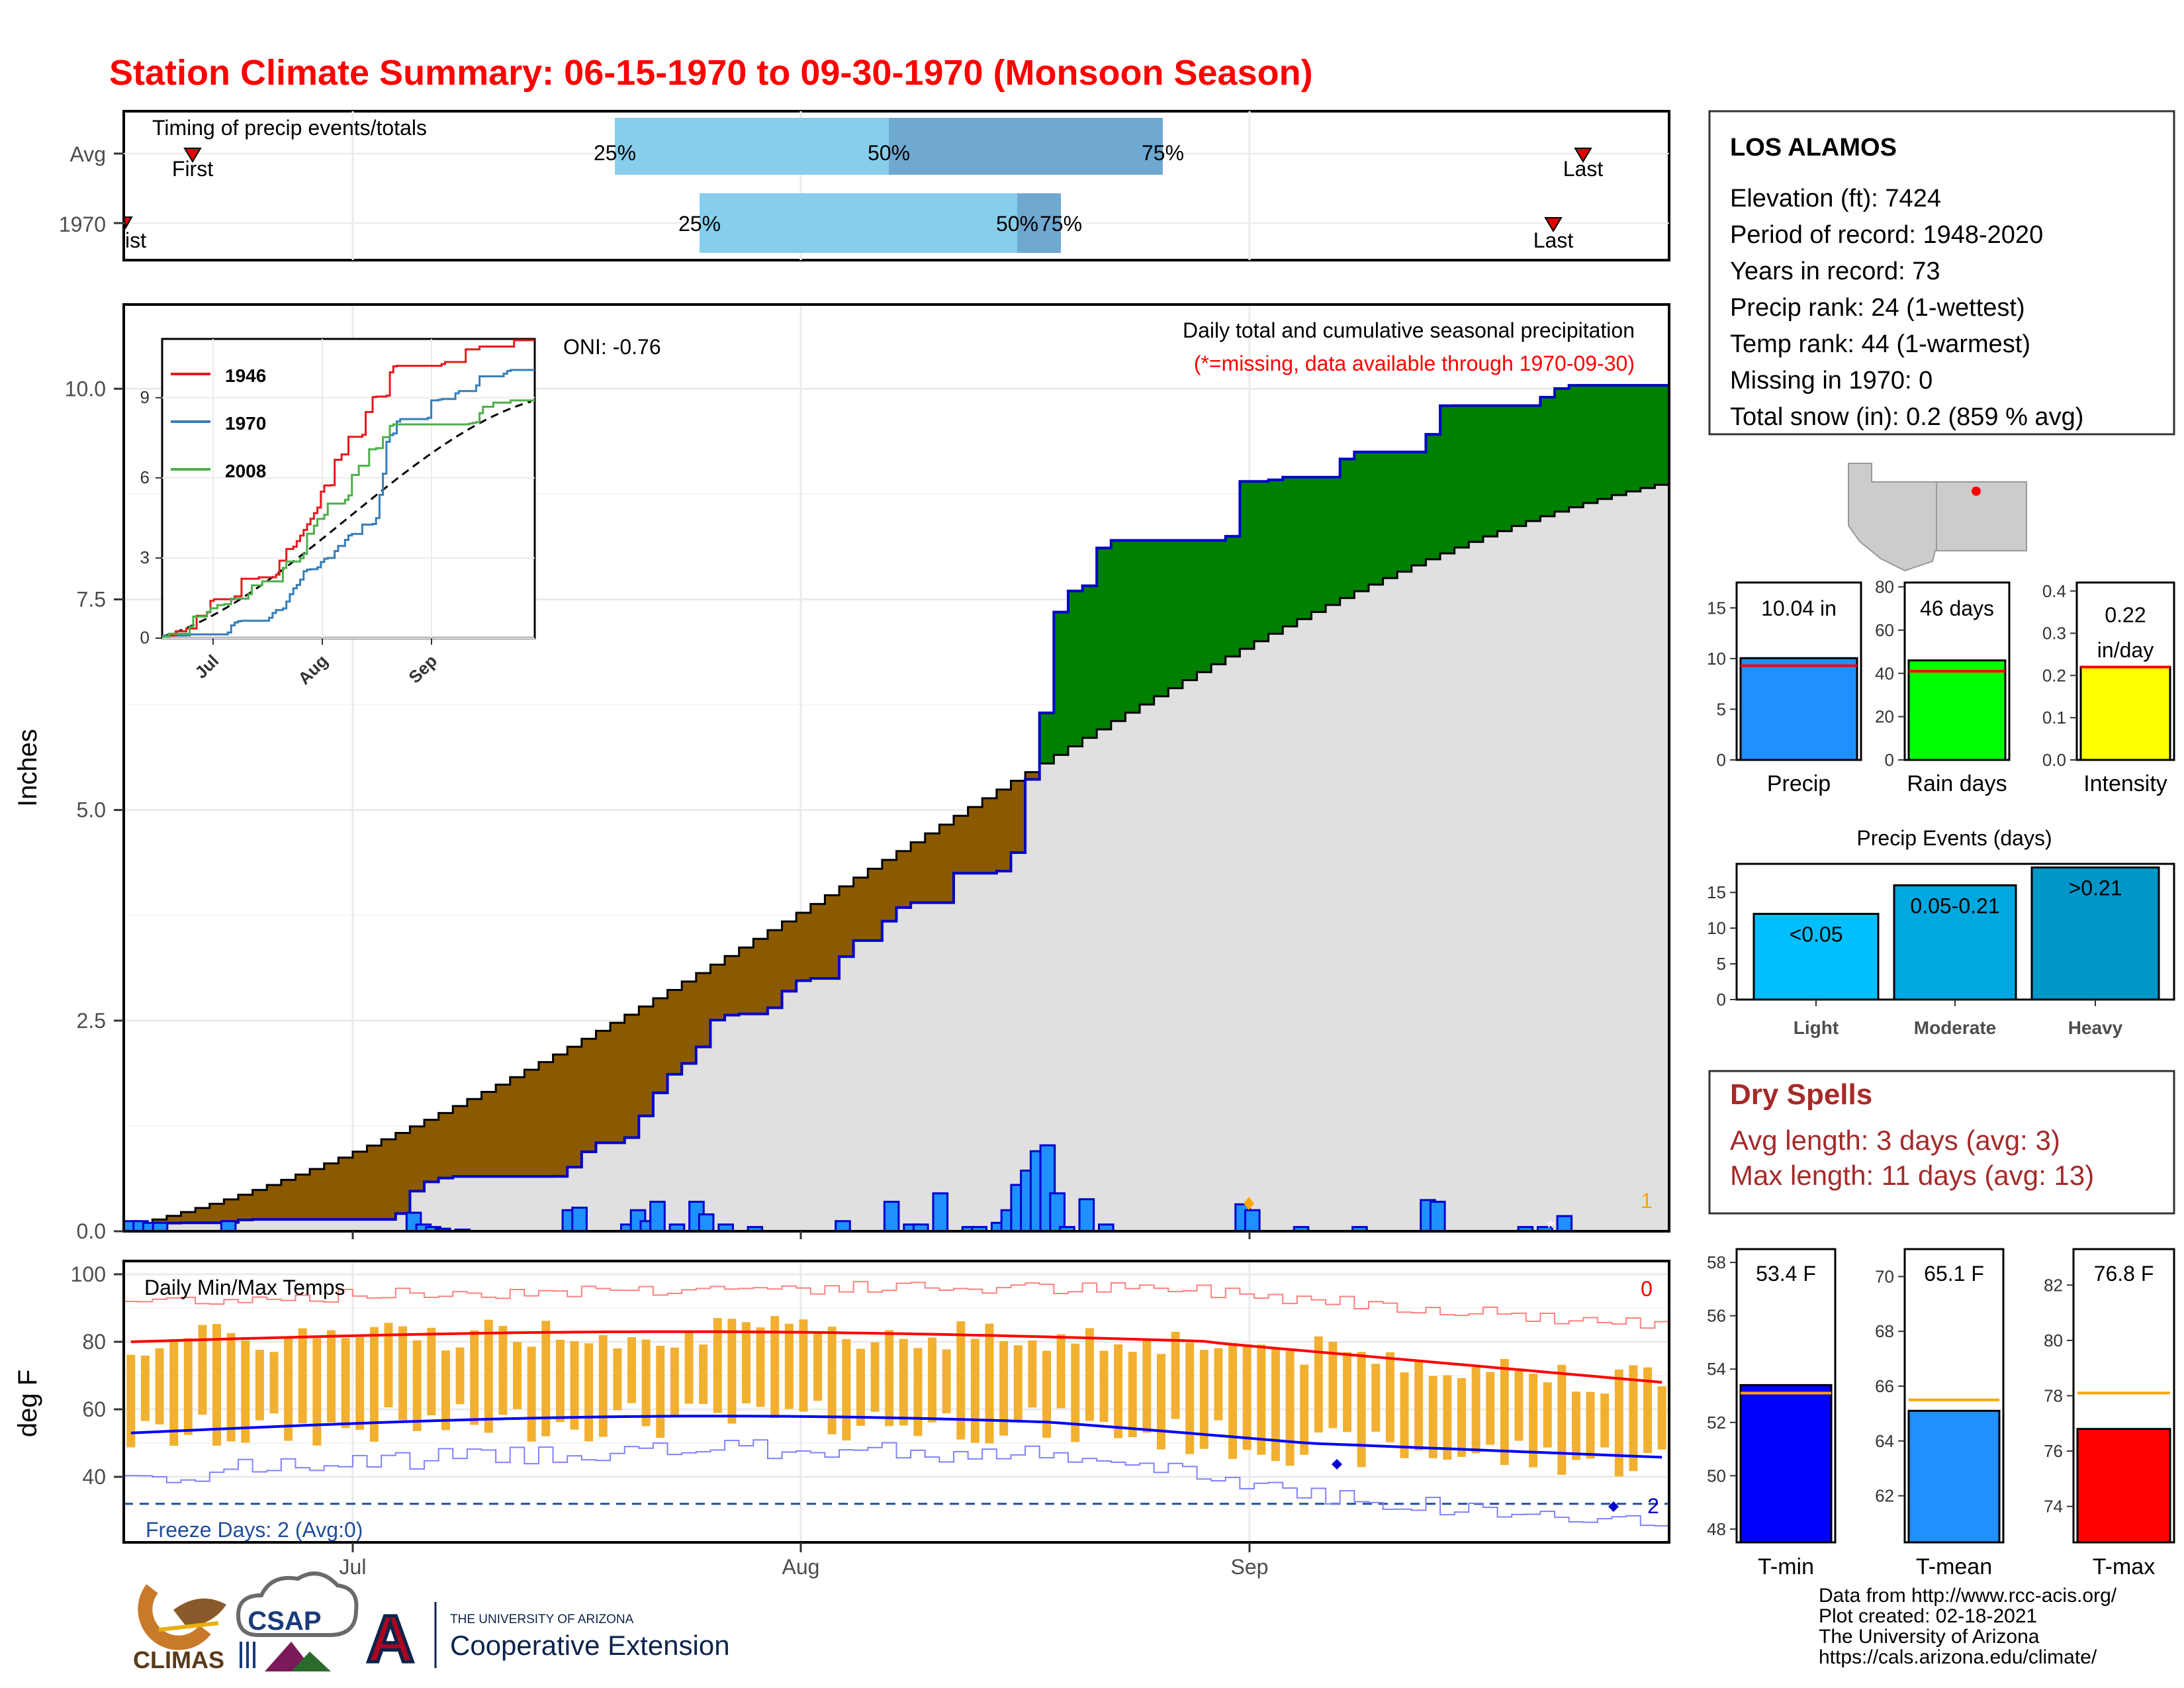 The height and width of the screenshot is (1688, 2184). What do you see at coordinates (1250, 1567) in the screenshot?
I see `xtick-sep: Sep` at bounding box center [1250, 1567].